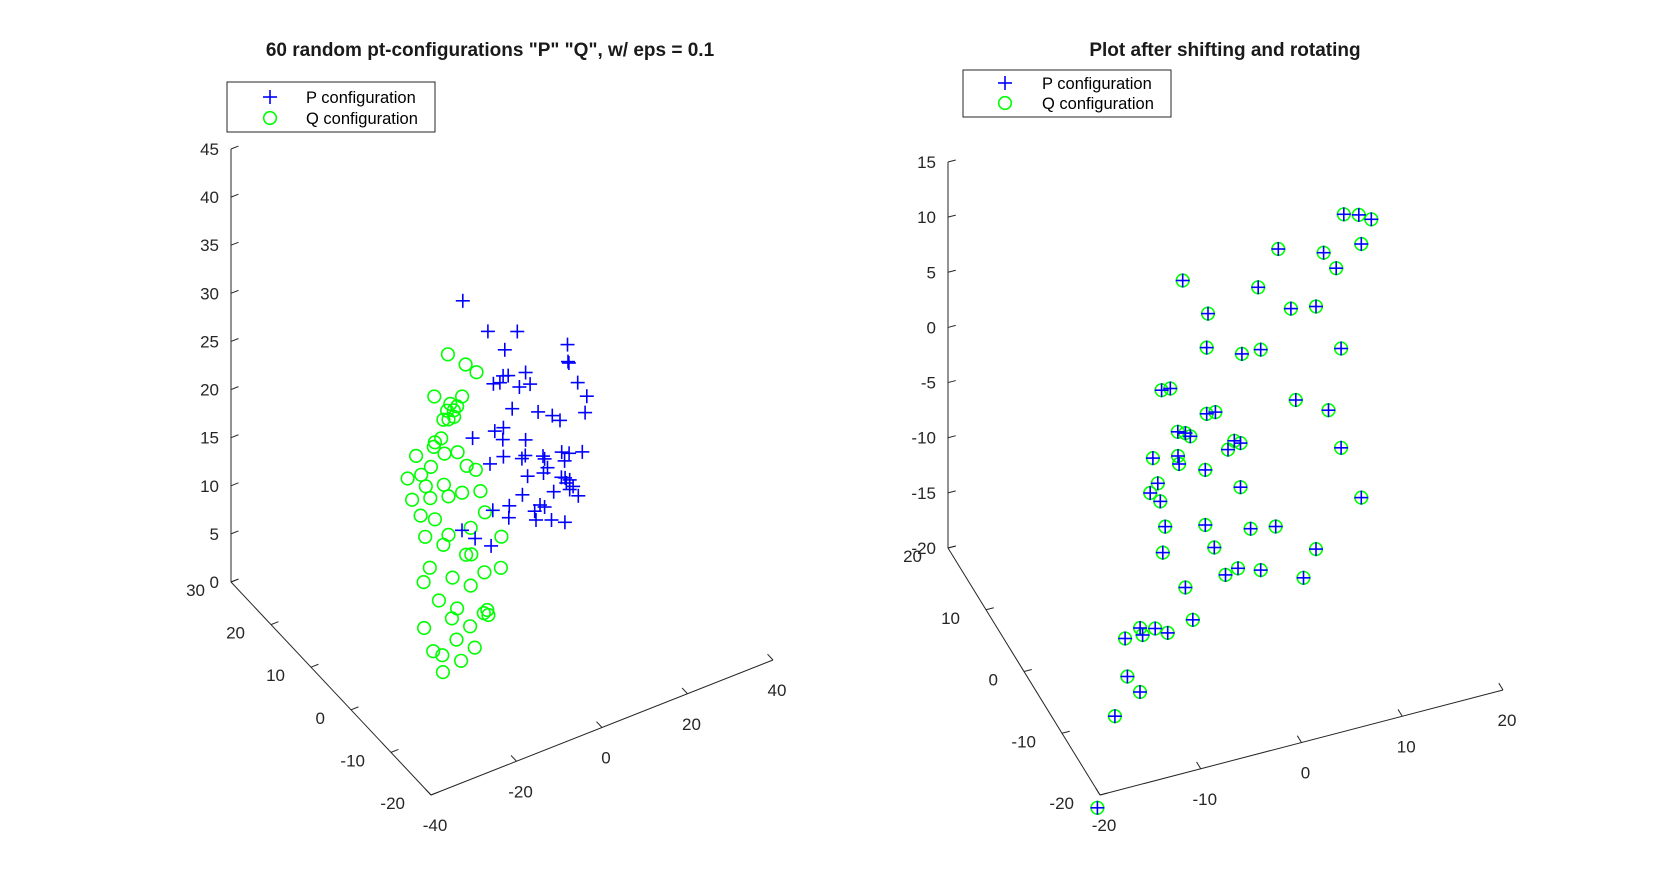  Describe the element at coordinates (209, 197) in the screenshot. I see `z-tick-label: 40` at that location.